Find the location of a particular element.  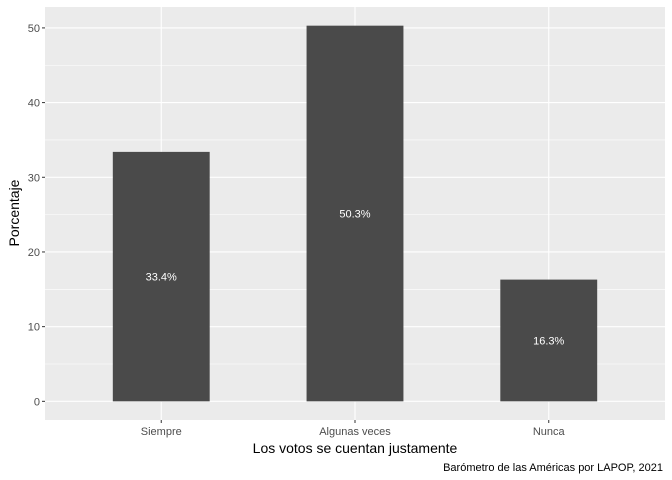

x-axis-title: Los votos se cuentan justamente is located at coordinates (355, 448).